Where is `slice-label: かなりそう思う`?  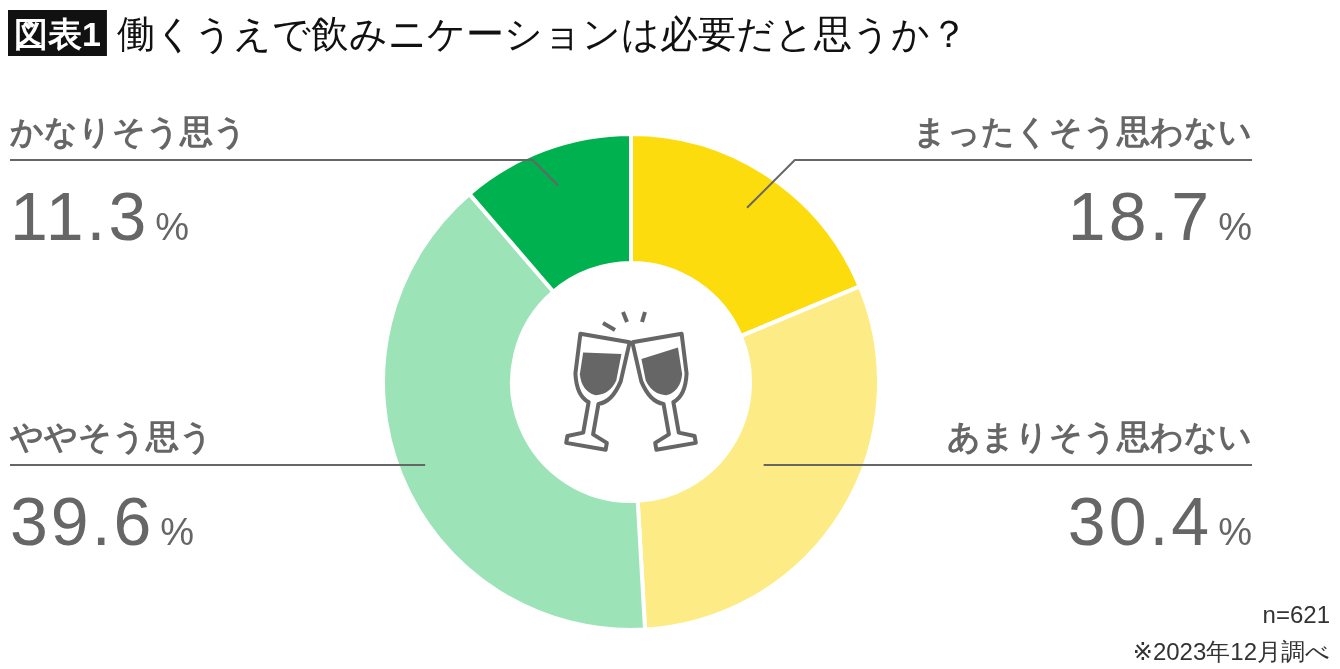 slice-label: かなりそう思う is located at coordinates (128, 131).